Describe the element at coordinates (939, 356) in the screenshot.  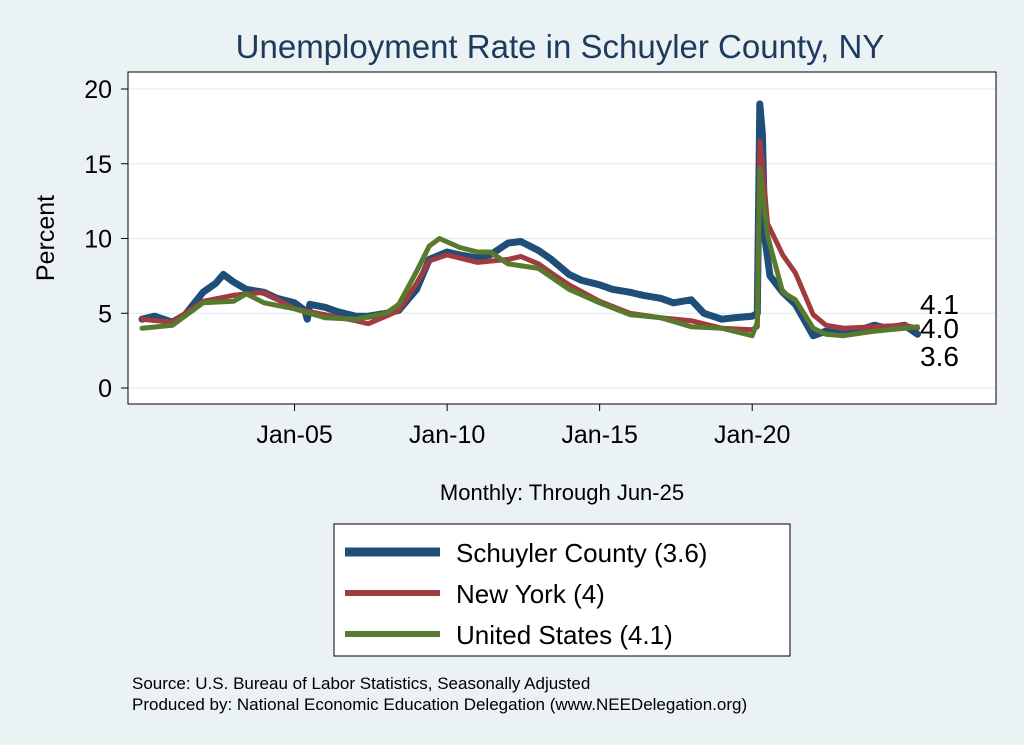
I see `end-label-county: 3.6` at that location.